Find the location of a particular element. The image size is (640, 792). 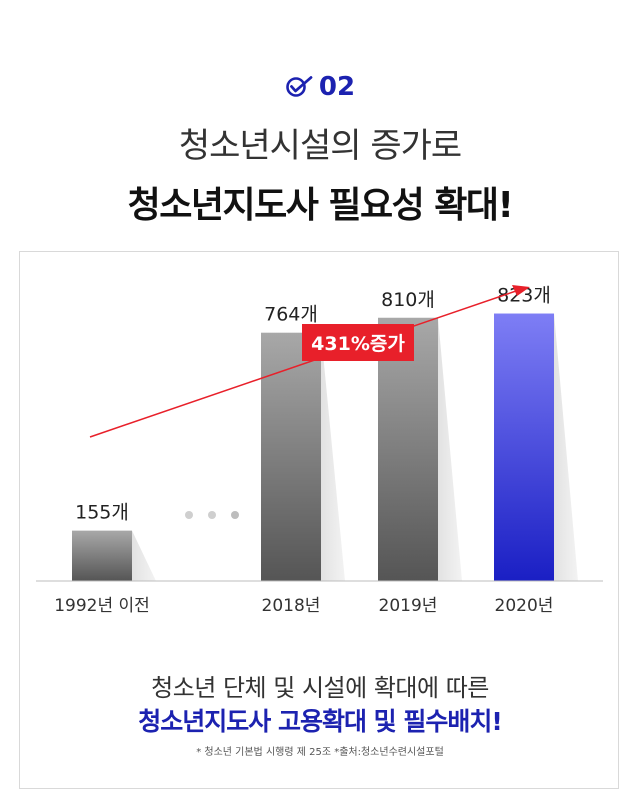

check-circle-icon is located at coordinates (299, 86).